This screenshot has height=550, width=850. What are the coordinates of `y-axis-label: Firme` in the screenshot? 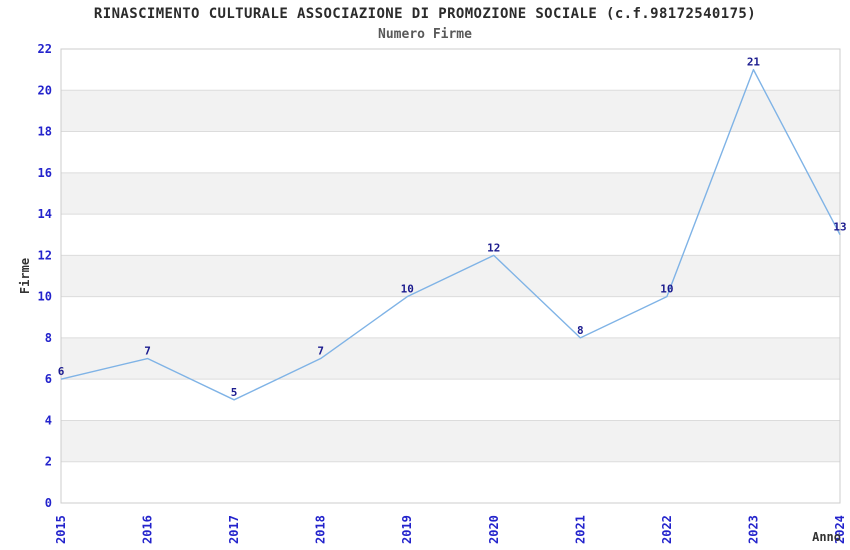 It's located at (25, 276).